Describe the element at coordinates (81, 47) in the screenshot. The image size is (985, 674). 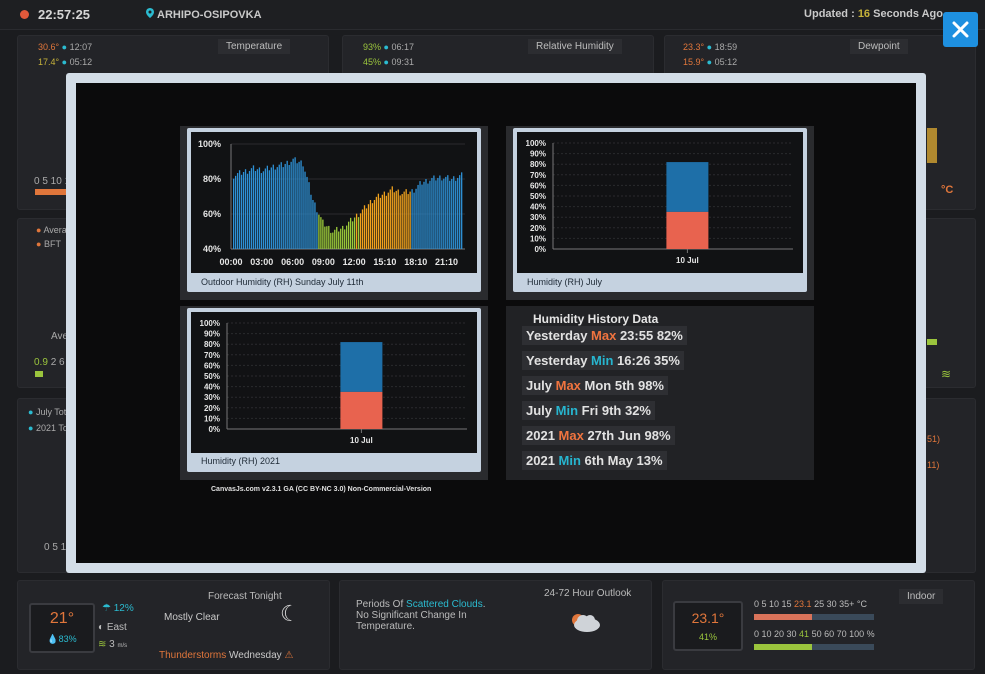
I see `temperature-high-time: 12:07` at that location.